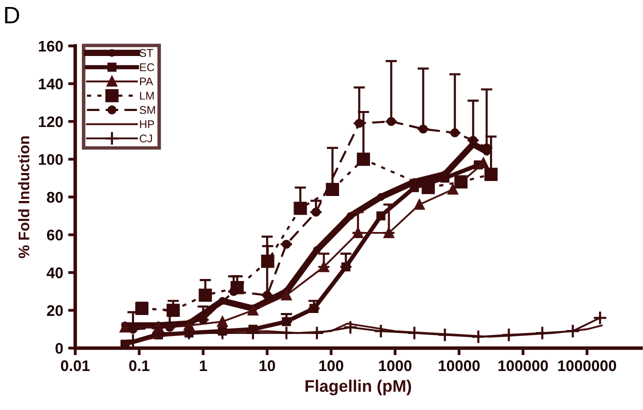  What do you see at coordinates (54, 310) in the screenshot?
I see `y-tick-label: 20` at bounding box center [54, 310].